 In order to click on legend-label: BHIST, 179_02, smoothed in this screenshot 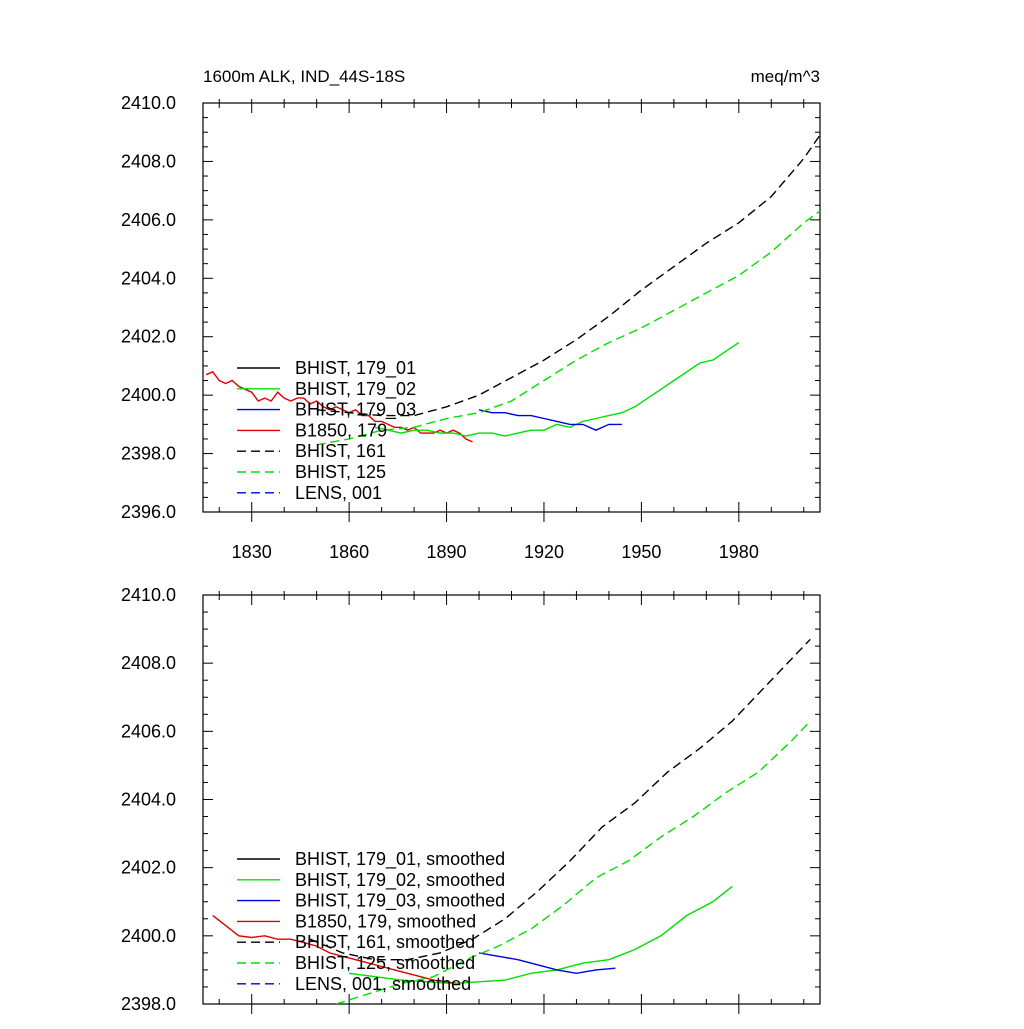, I will do `click(400, 880)`.